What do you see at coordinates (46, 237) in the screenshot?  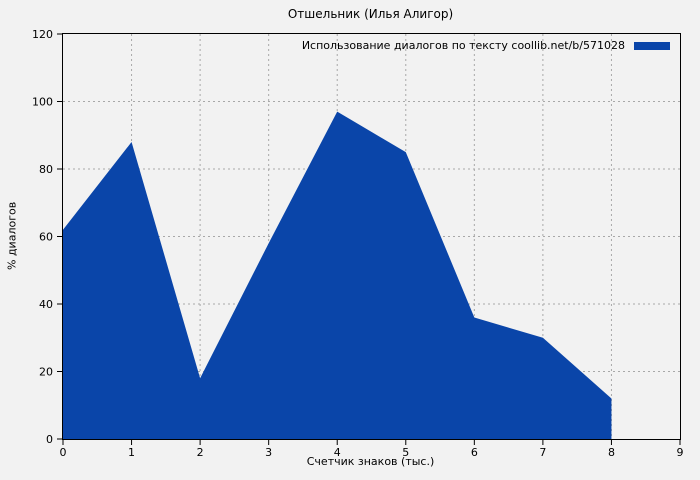 I see `y-tick-label: 60` at bounding box center [46, 237].